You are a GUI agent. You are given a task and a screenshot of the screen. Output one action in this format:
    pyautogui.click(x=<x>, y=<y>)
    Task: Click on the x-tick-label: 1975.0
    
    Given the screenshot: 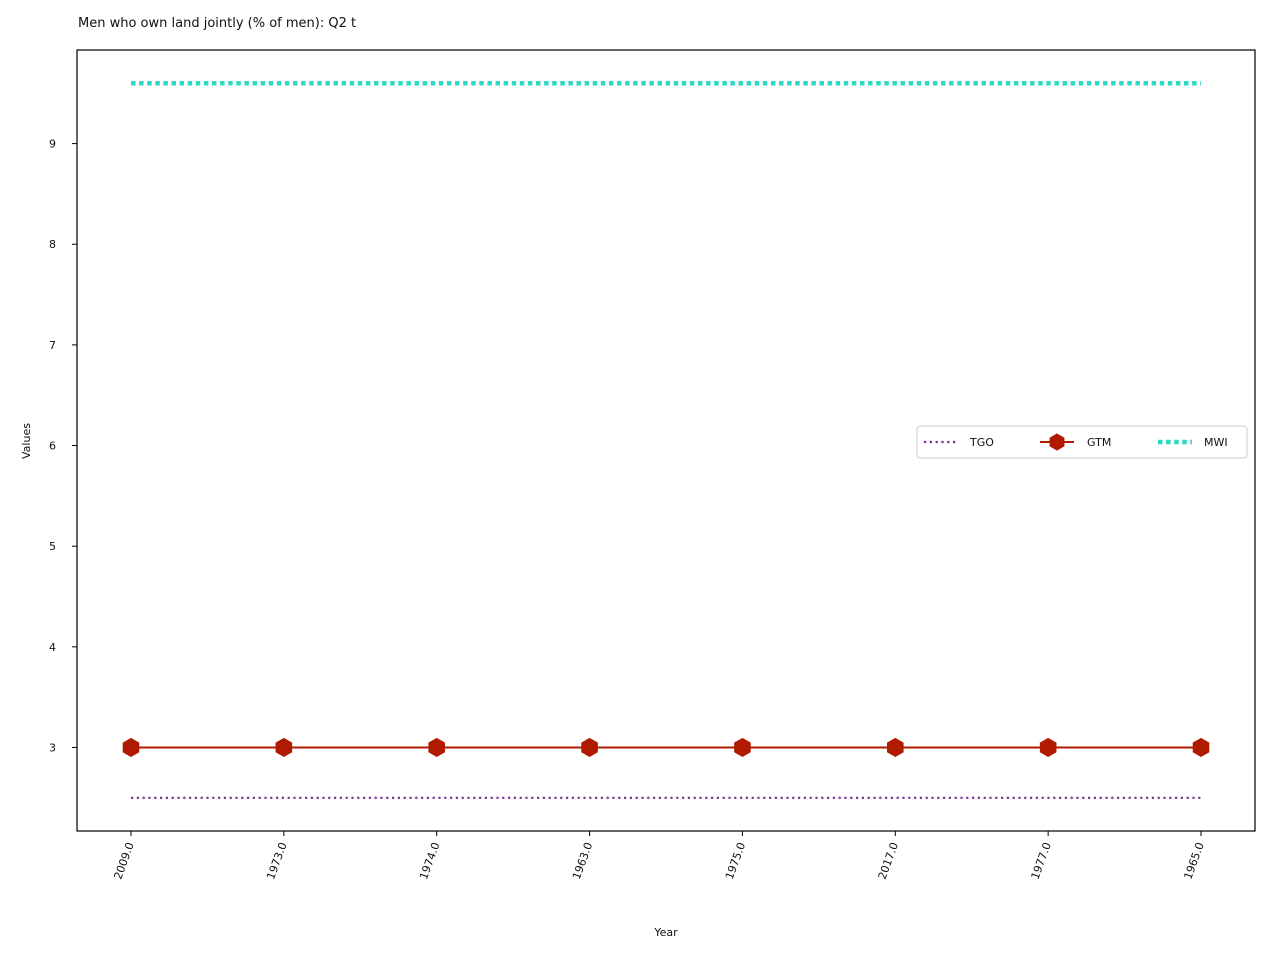 What is the action you would take?
    pyautogui.click(x=735, y=861)
    